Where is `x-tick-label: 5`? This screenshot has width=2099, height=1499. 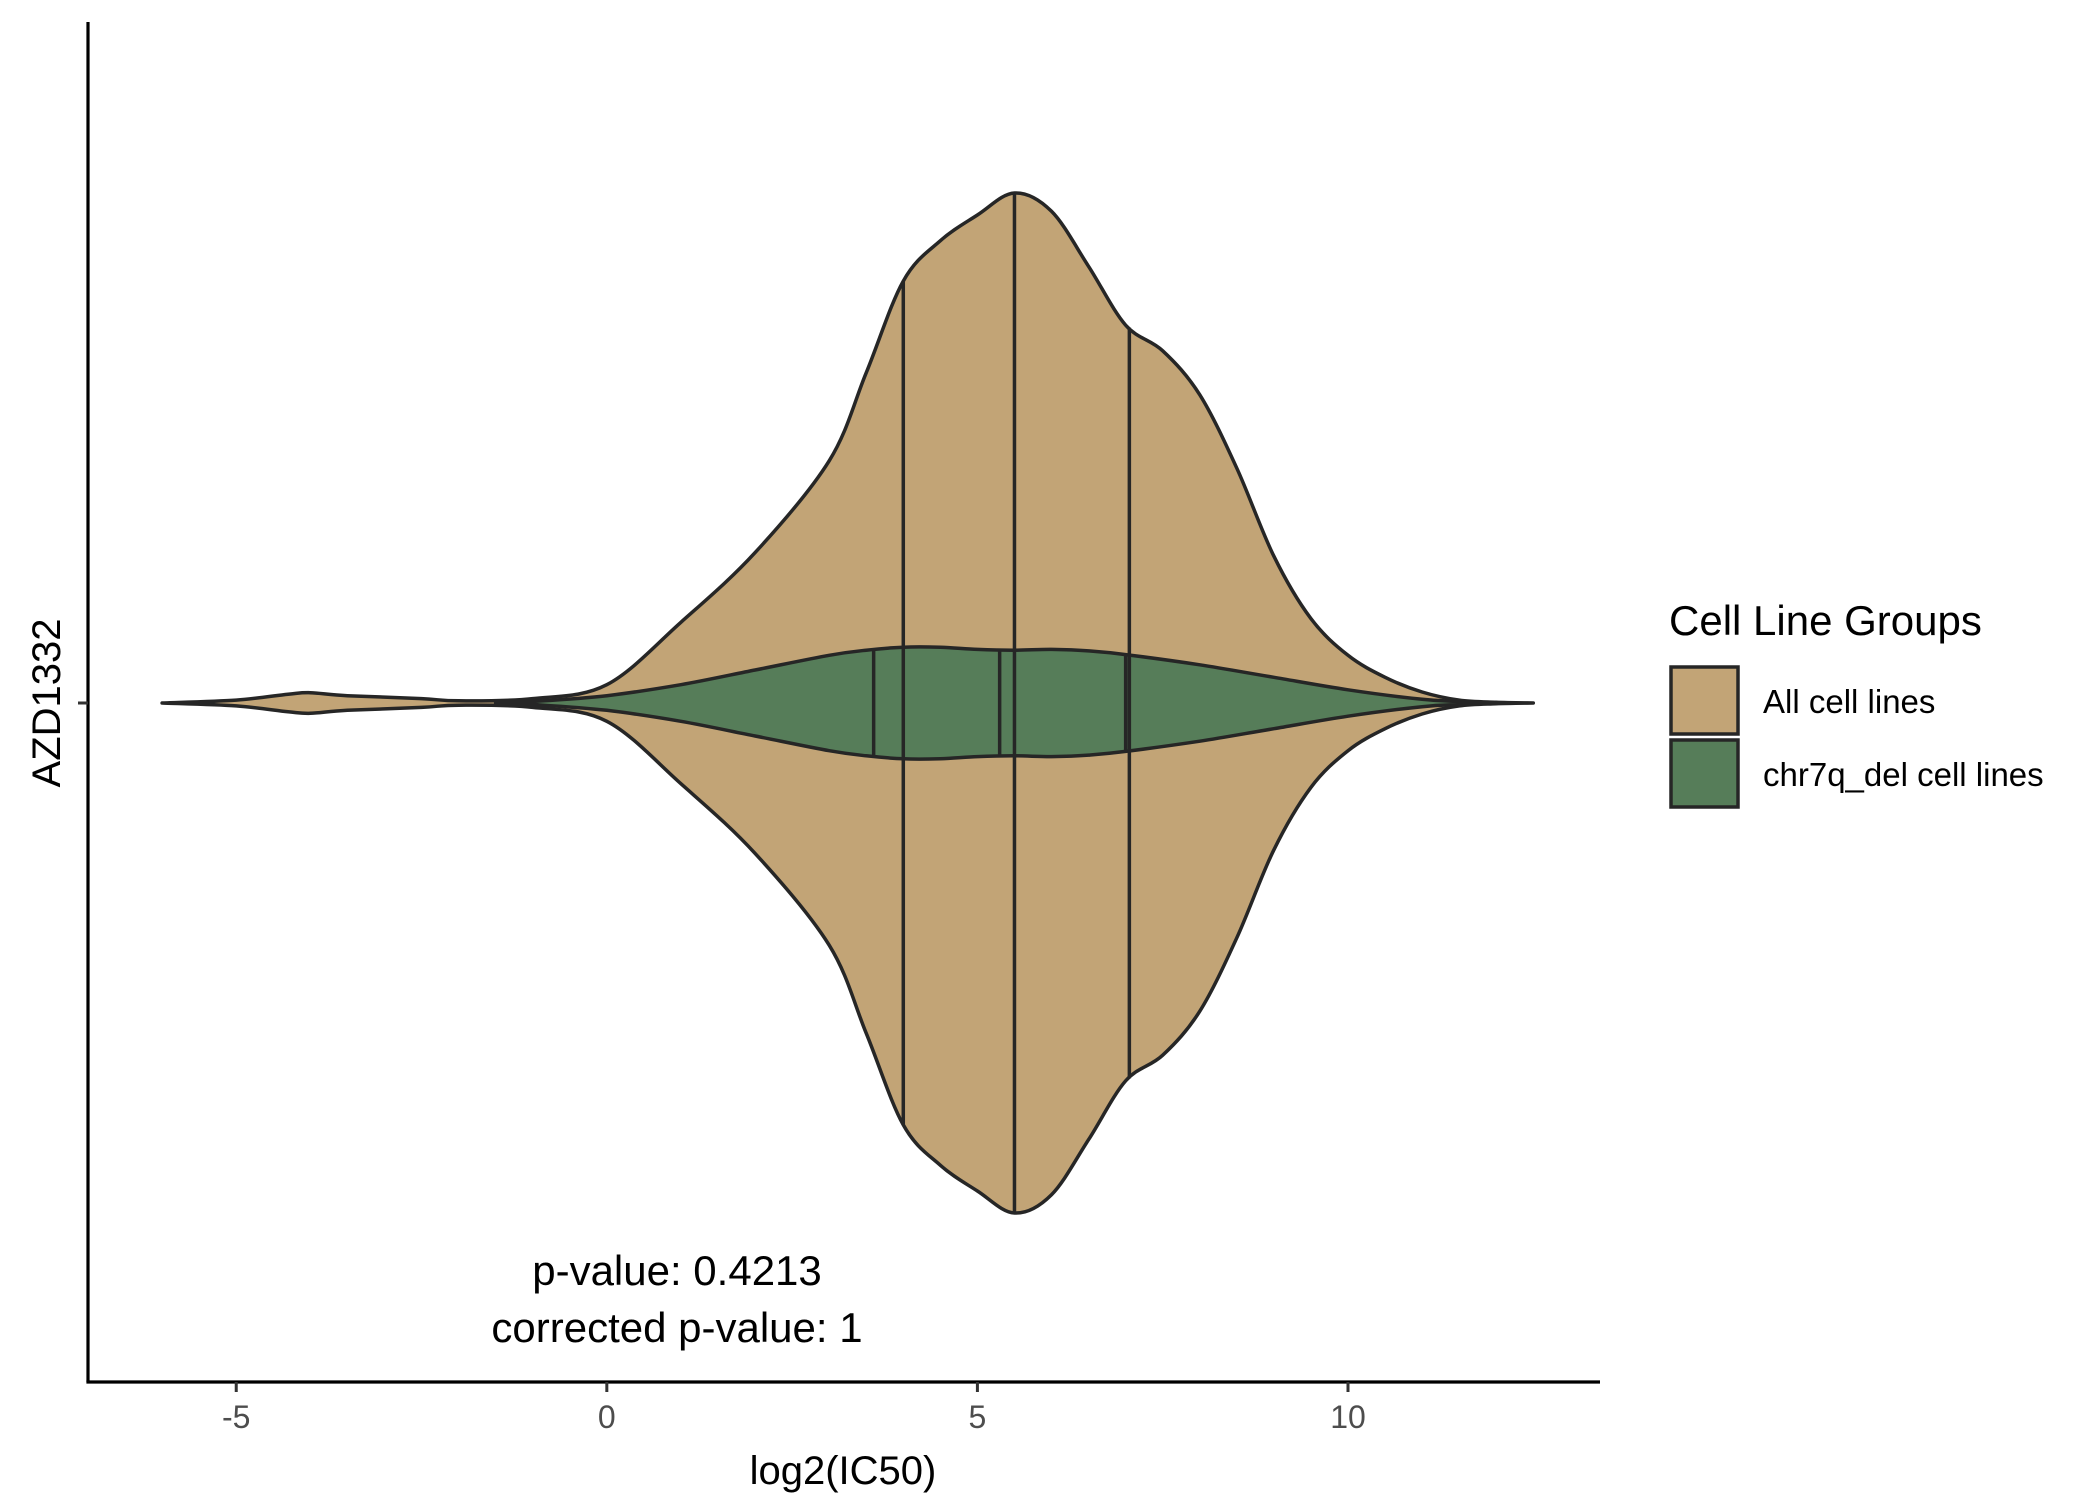 x-tick-label: 5 is located at coordinates (978, 1417).